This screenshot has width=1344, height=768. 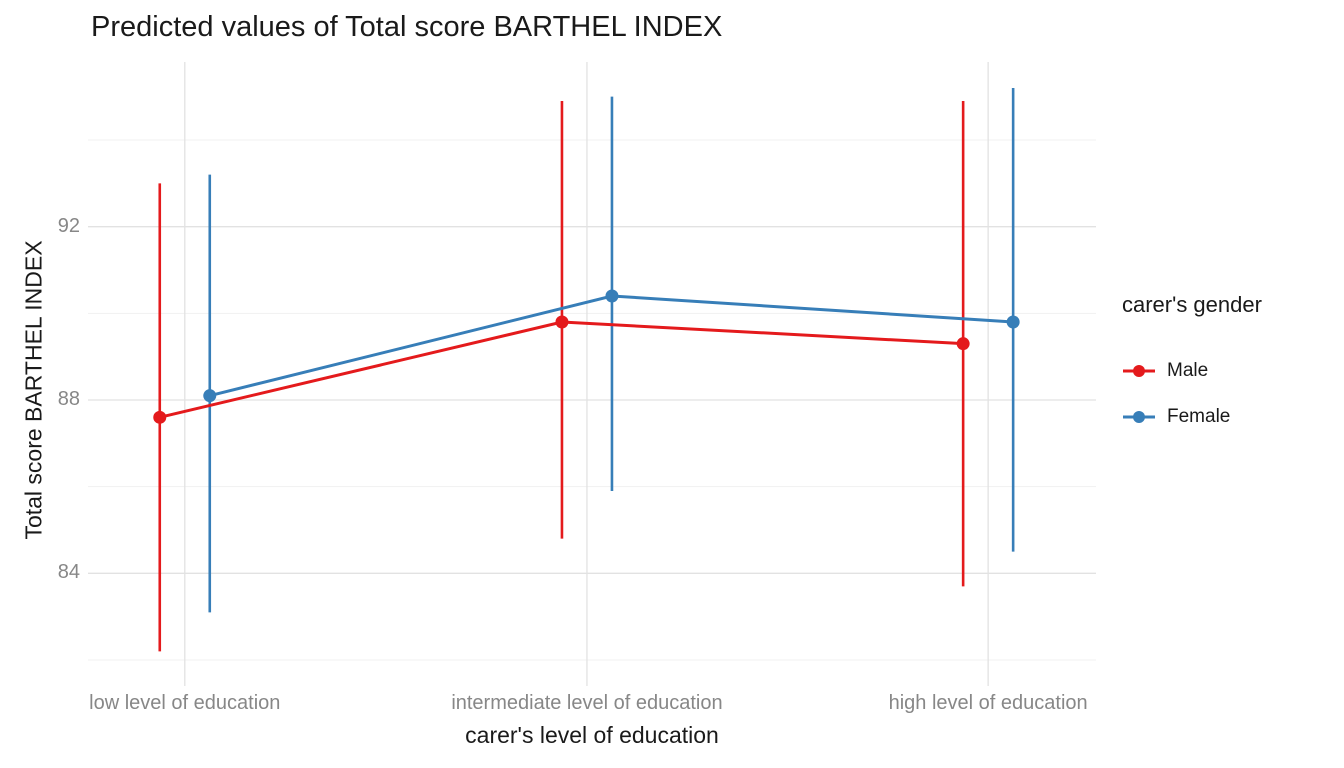 I want to click on legend-item-male: Male, so click(x=1192, y=371).